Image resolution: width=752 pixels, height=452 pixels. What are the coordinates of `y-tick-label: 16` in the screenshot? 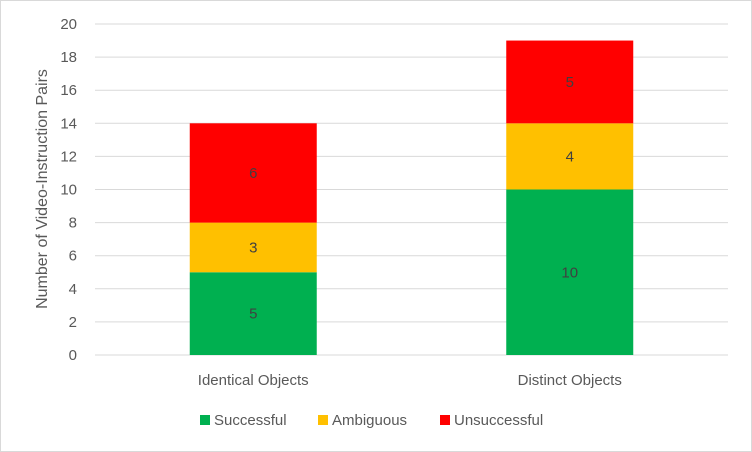 It's located at (68, 90).